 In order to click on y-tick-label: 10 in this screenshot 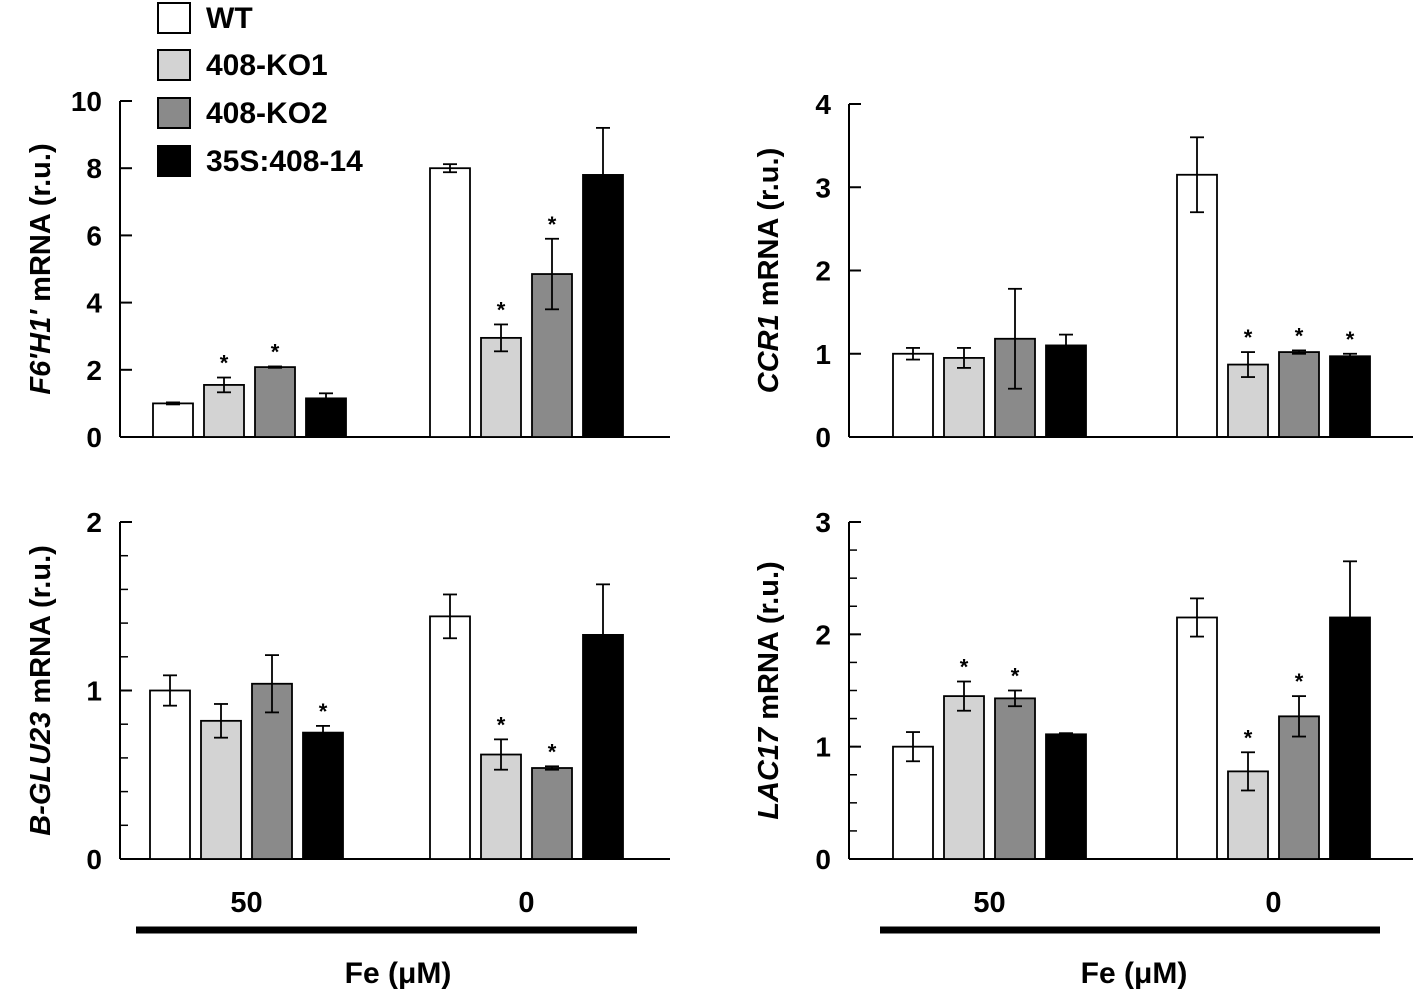, I will do `click(86, 101)`.